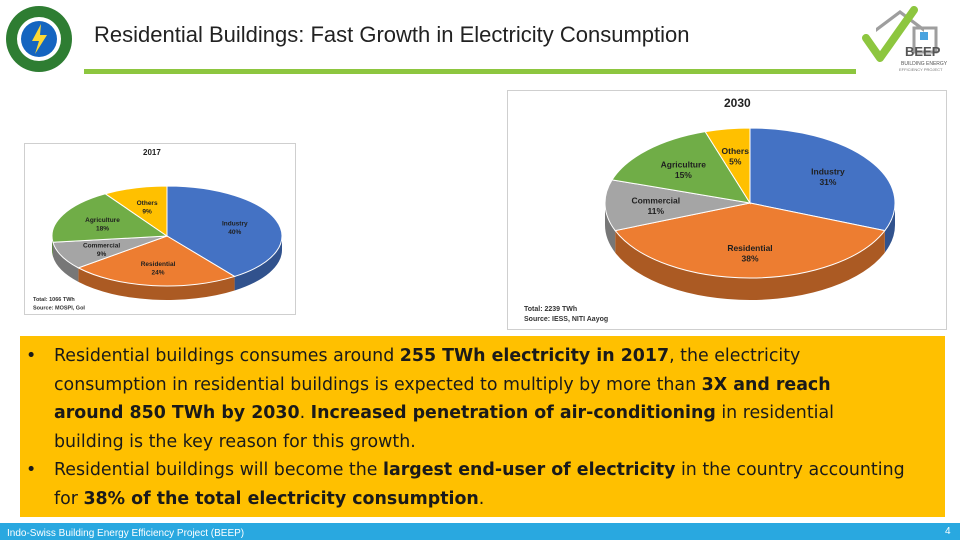  I want to click on slice-value: 24%, so click(158, 272).